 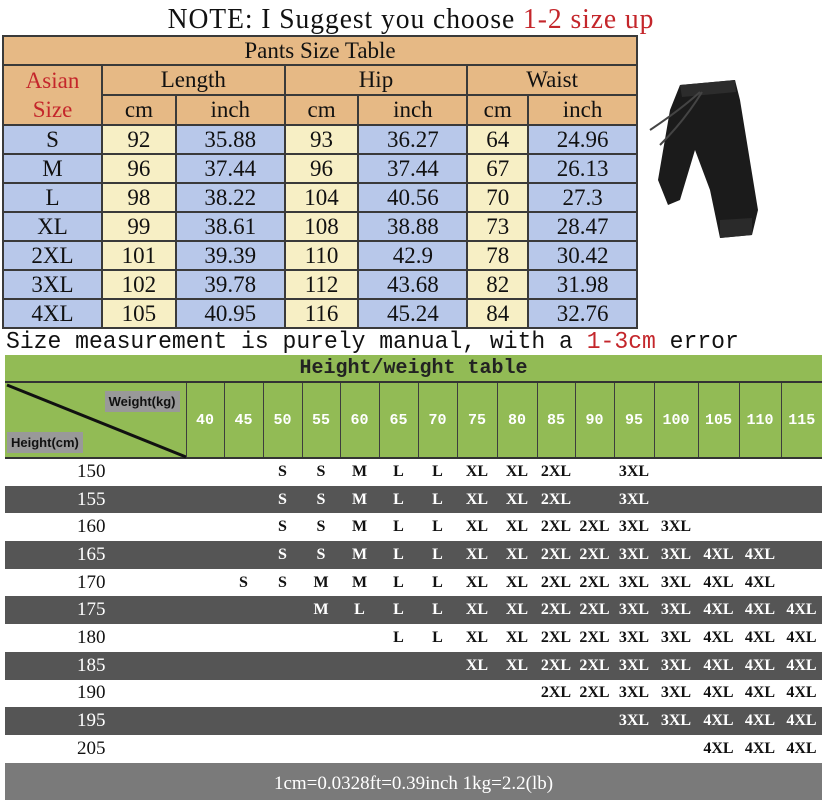 What do you see at coordinates (345, 19) in the screenshot?
I see `note-text: NOTE: I Suggest you choose` at bounding box center [345, 19].